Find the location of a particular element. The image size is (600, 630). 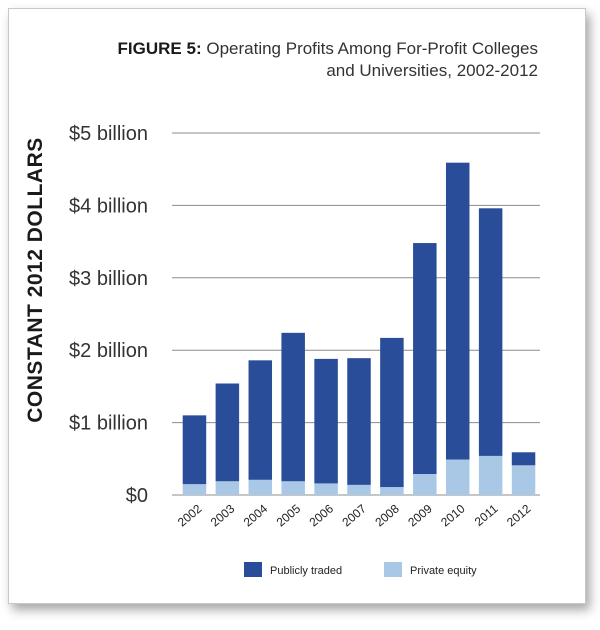

x-tick-label: 2007 is located at coordinates (354, 515).